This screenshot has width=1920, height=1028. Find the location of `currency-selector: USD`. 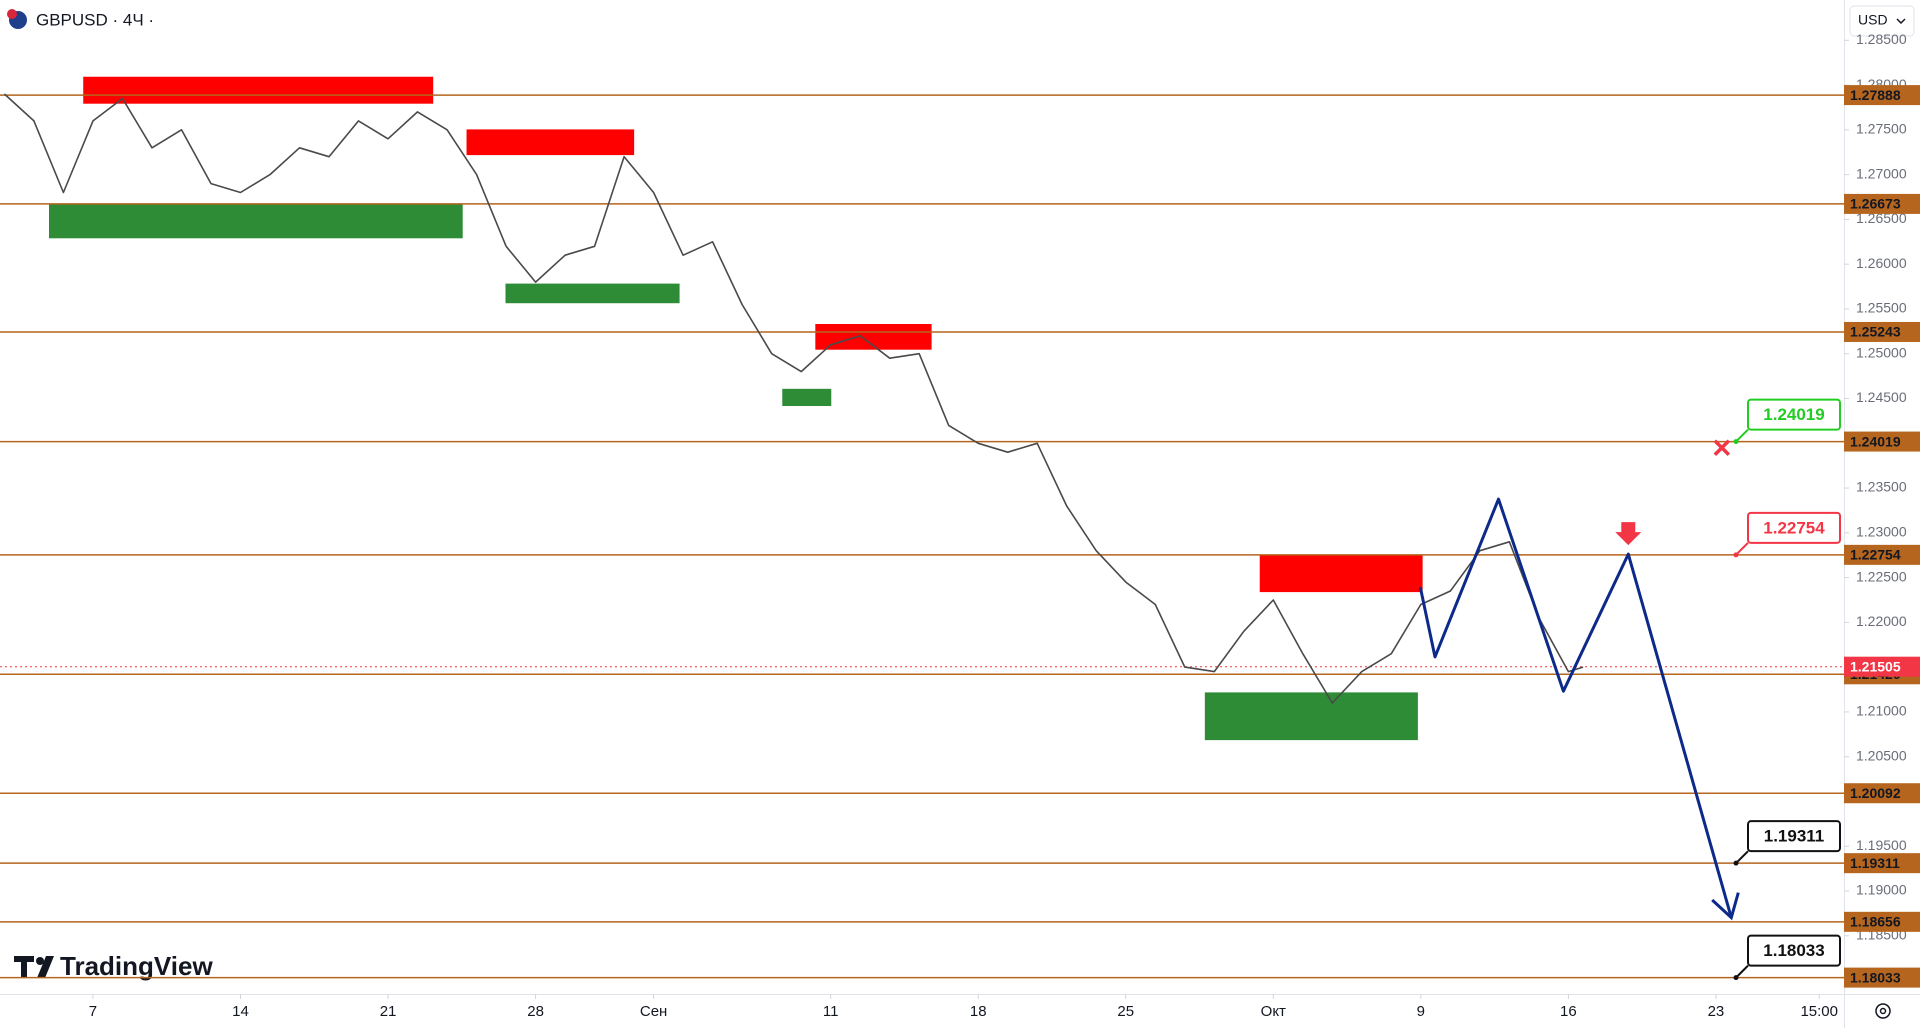

currency-selector: USD is located at coordinates (1882, 21).